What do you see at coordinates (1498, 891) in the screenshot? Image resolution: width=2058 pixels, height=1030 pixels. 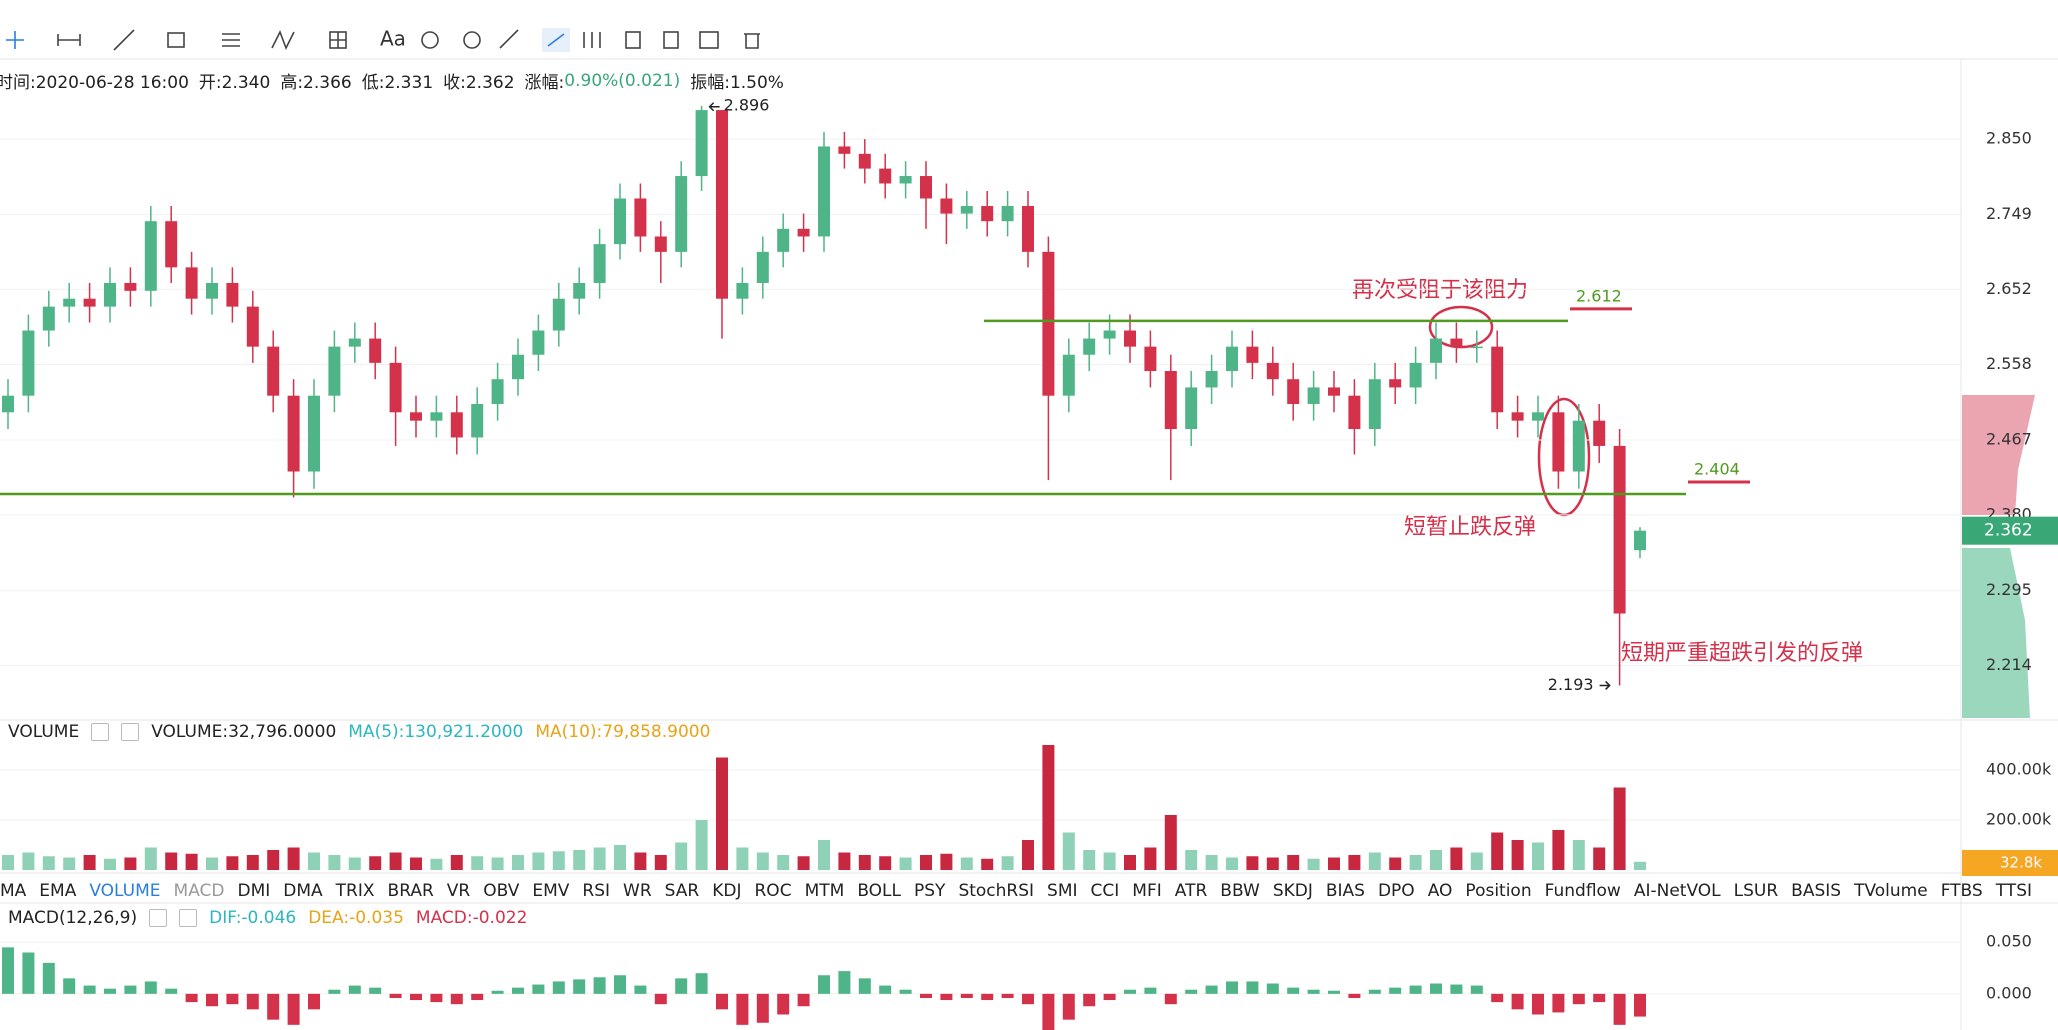 I see `indicator-tab: Position` at bounding box center [1498, 891].